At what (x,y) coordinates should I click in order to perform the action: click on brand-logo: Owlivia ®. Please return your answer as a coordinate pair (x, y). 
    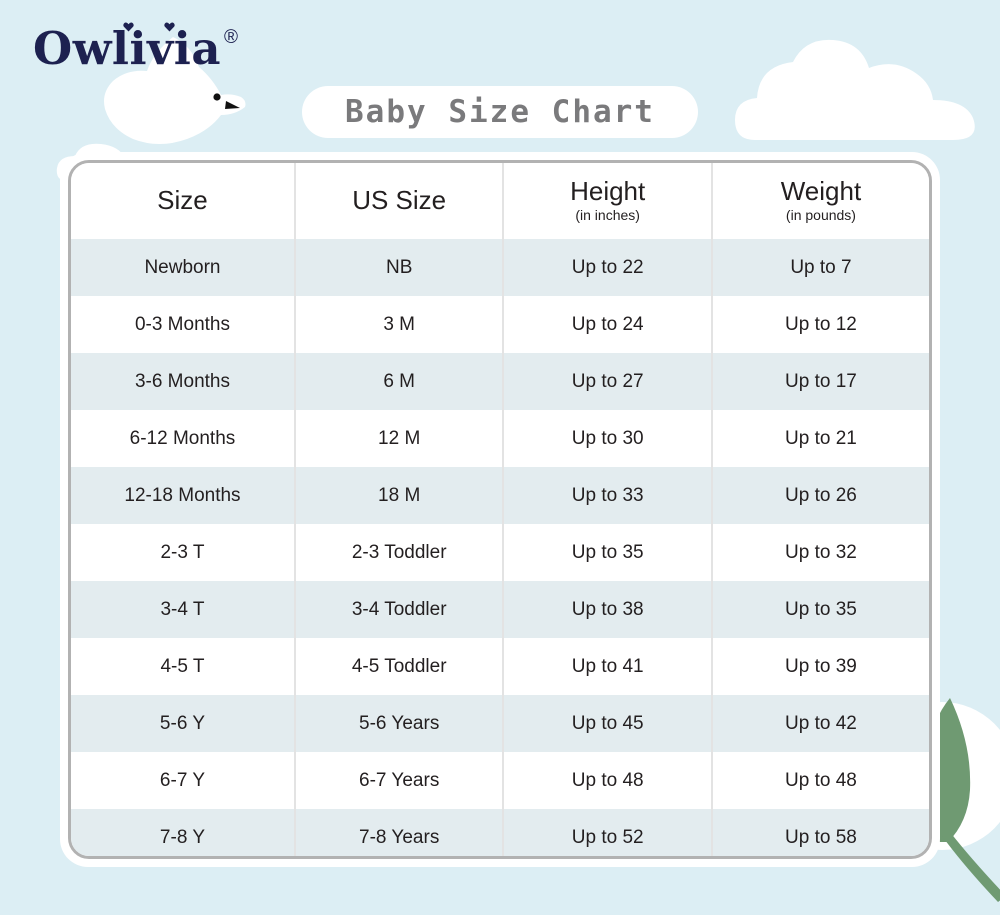
    Looking at the image, I should click on (136, 48).